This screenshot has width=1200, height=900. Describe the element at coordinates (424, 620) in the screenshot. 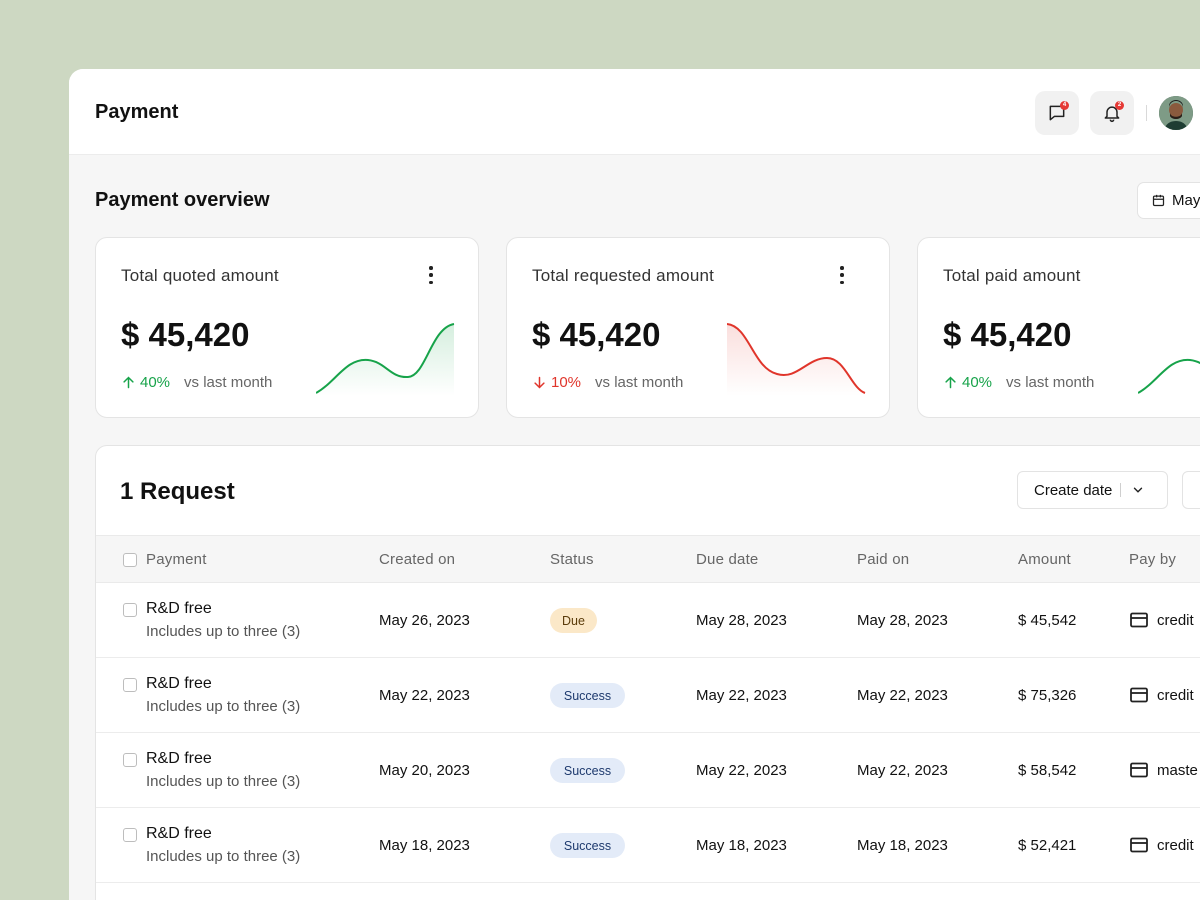

I see `created-on: May 26, 2023` at that location.